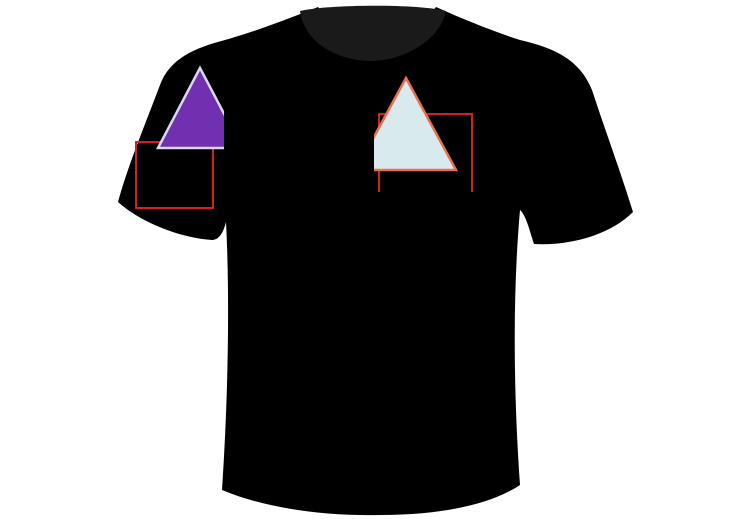 The width and height of the screenshot is (750, 519). Describe the element at coordinates (189, 107) in the screenshot. I see `left-sleeve-triangle` at that location.